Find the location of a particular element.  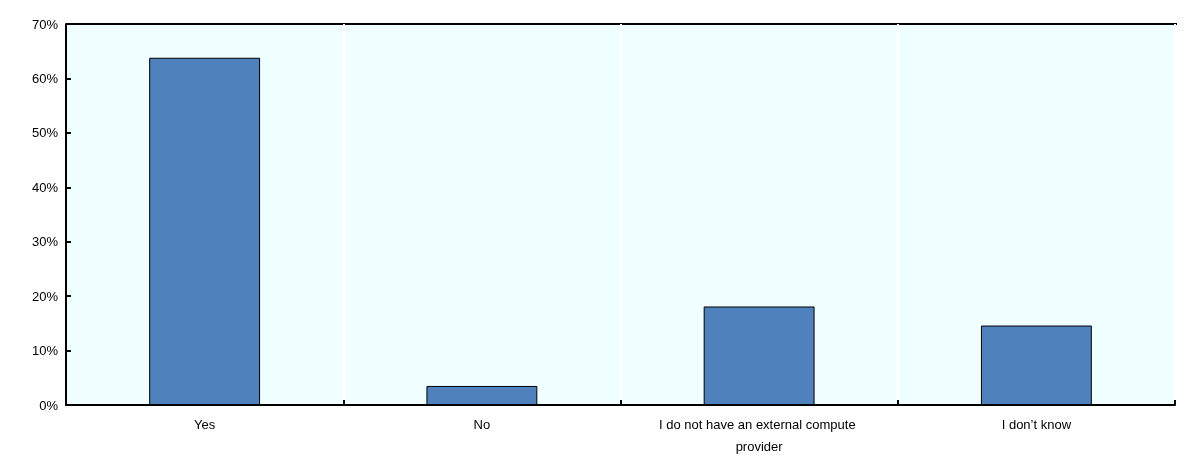

y-tick-label: 40% is located at coordinates (45, 187).